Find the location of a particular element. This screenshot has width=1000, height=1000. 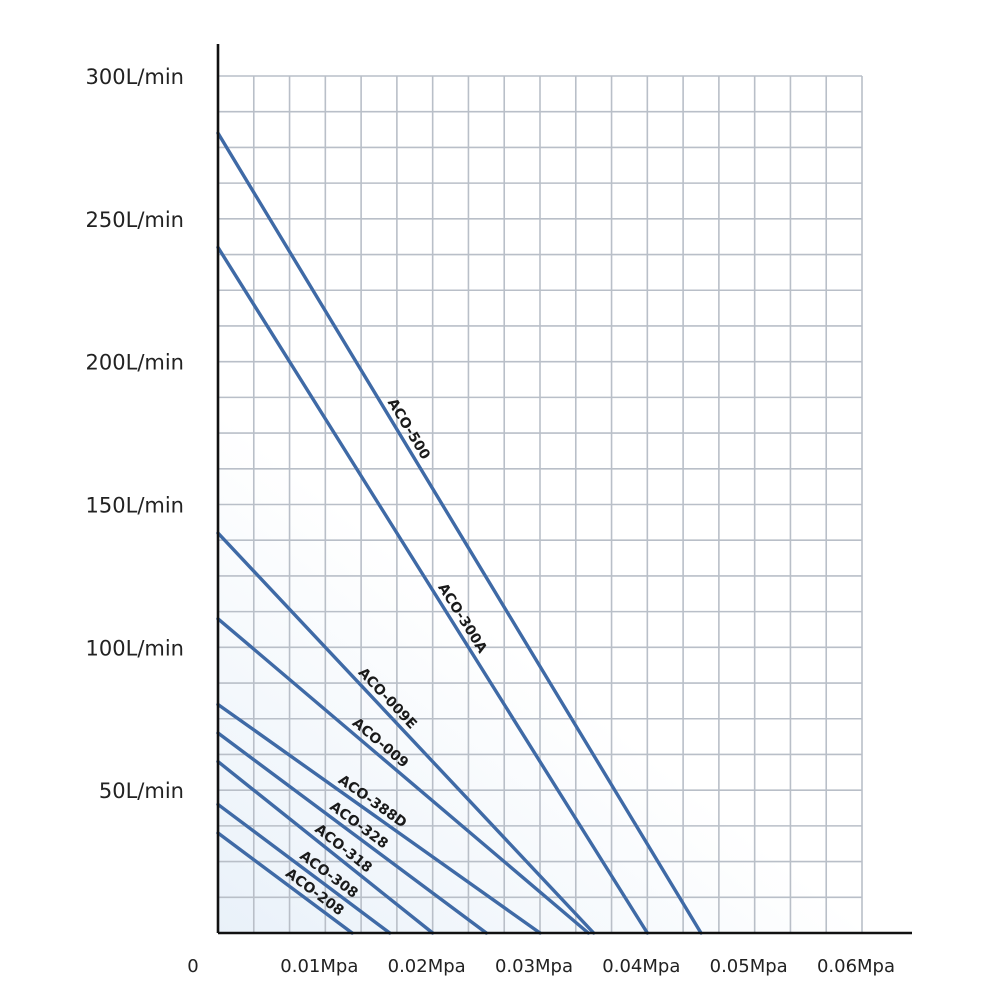

y-tick-label: 50L/min is located at coordinates (141, 791).